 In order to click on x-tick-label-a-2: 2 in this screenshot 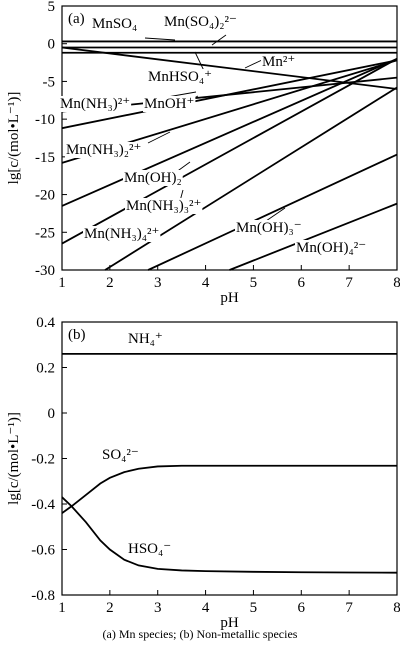, I will do `click(110, 283)`.